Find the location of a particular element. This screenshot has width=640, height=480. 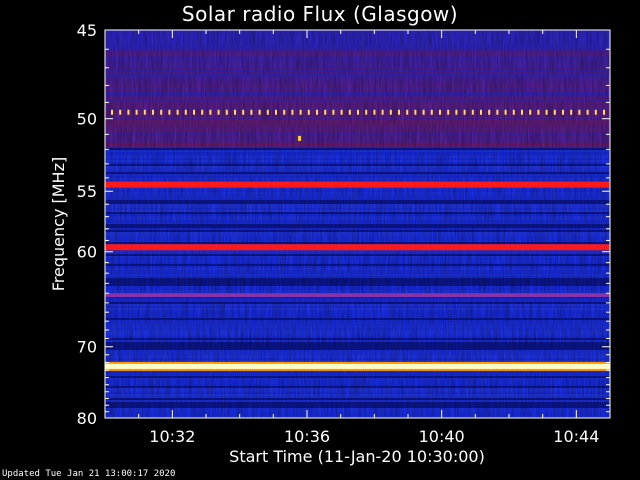

y-tick-label-70: 70 is located at coordinates (87, 347).